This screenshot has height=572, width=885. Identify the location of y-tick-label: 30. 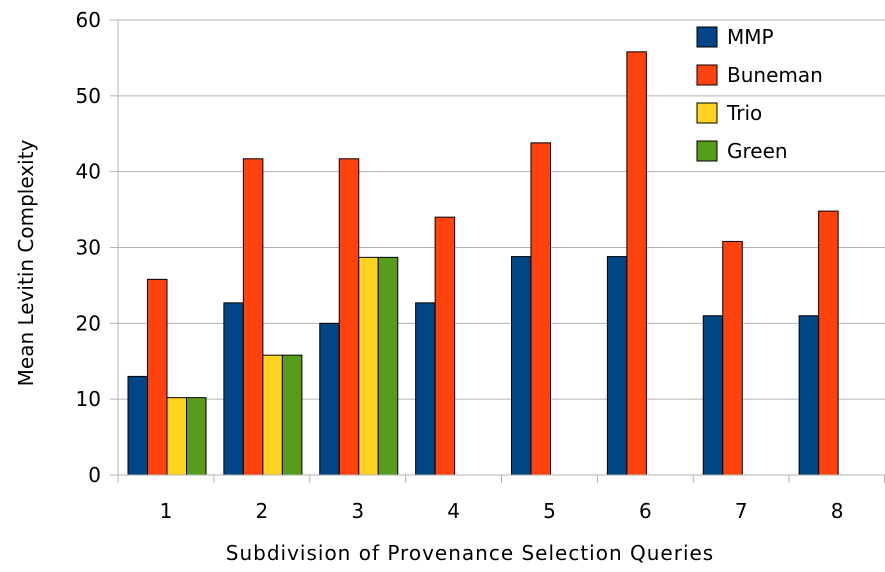
(88, 248).